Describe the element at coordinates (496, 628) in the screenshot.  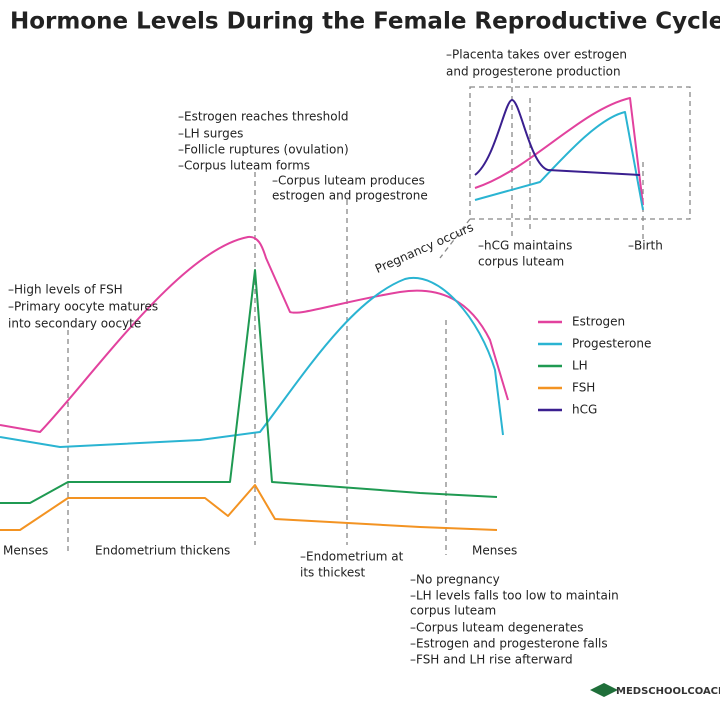
I see `annotation: –Corpus luteam degenerates` at that location.